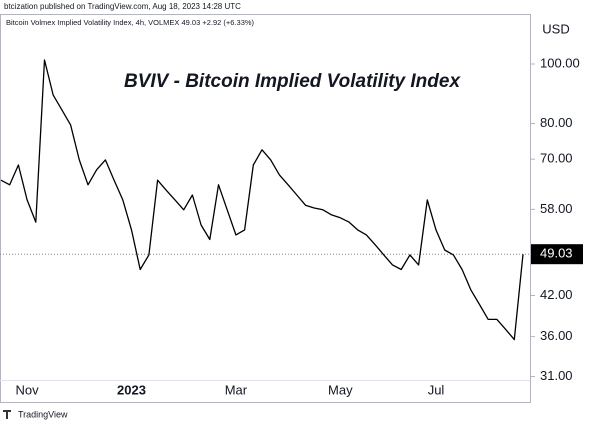 Image resolution: width=600 pixels, height=426 pixels. Describe the element at coordinates (556, 208) in the screenshot. I see `y-tick-label: 58.00` at that location.